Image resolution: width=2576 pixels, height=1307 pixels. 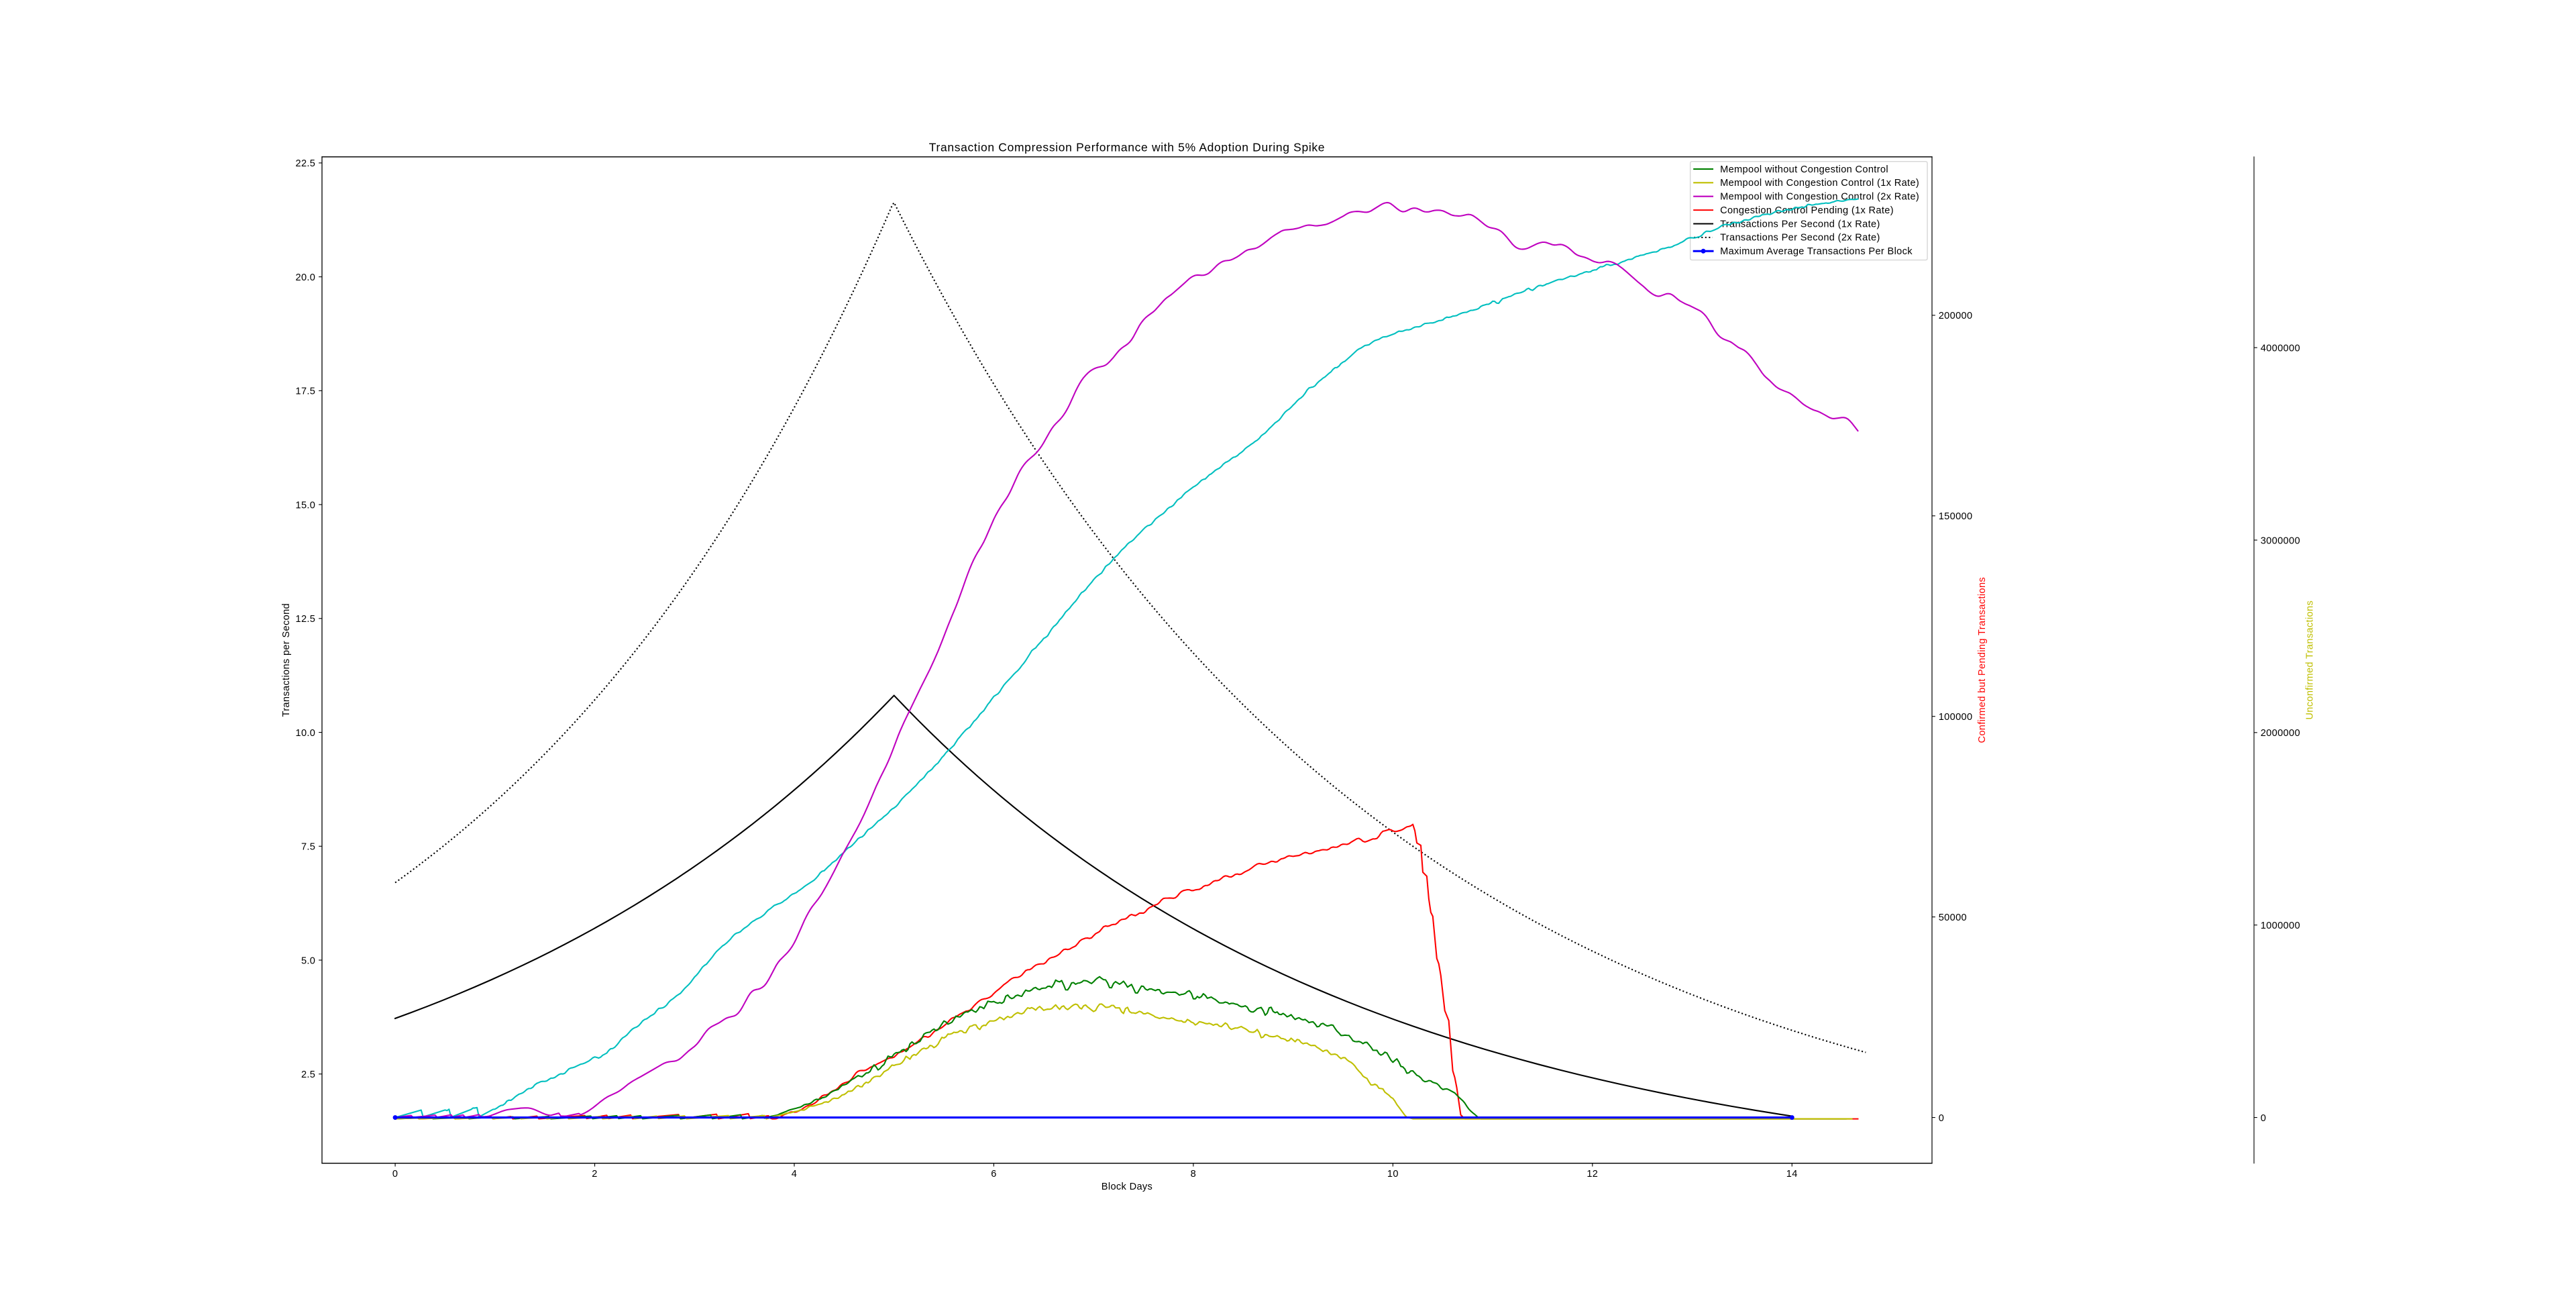 I want to click on svg-text: 4, so click(x=794, y=1174).